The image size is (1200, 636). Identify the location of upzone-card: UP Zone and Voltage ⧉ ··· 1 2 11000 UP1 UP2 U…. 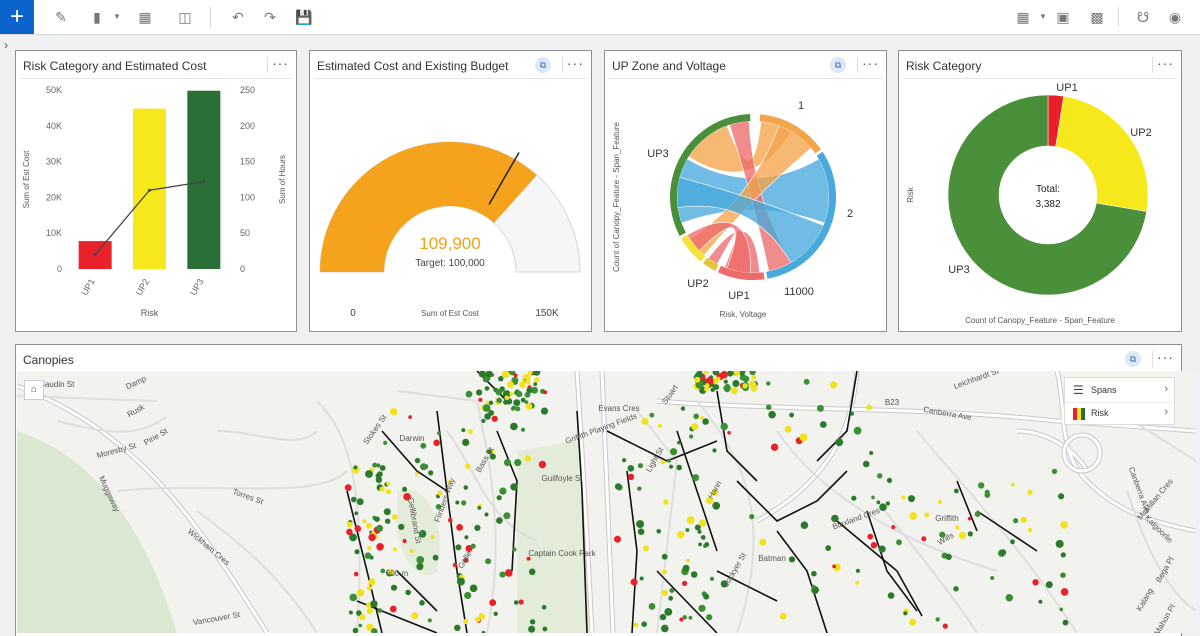
(745, 191).